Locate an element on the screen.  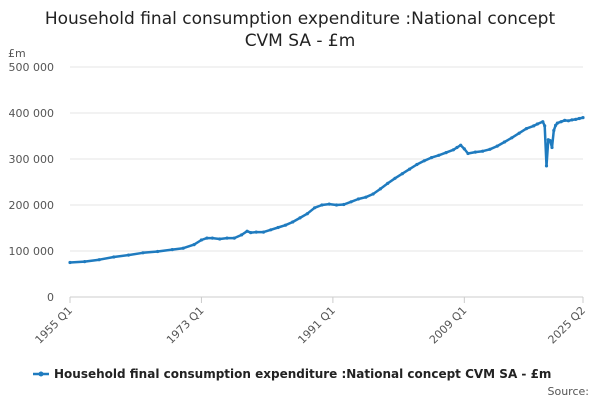
y-tick-label-2: 200 000 is located at coordinates (32, 205).